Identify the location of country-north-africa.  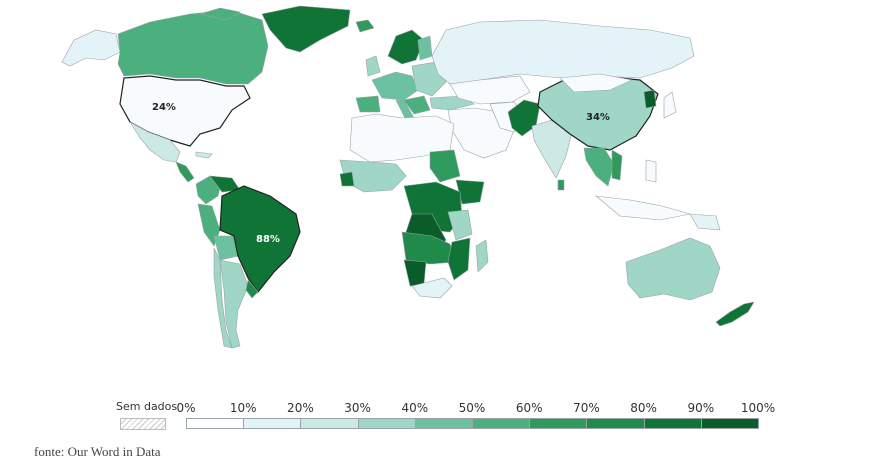
(402, 138).